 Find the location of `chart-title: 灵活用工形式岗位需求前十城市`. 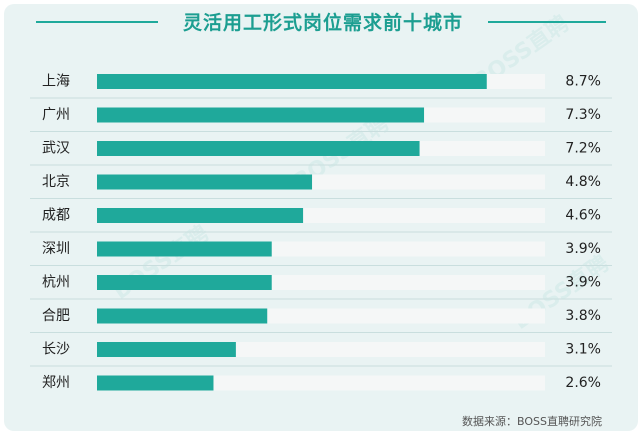

chart-title: 灵活用工形式岗位需求前十城市 is located at coordinates (322, 23).